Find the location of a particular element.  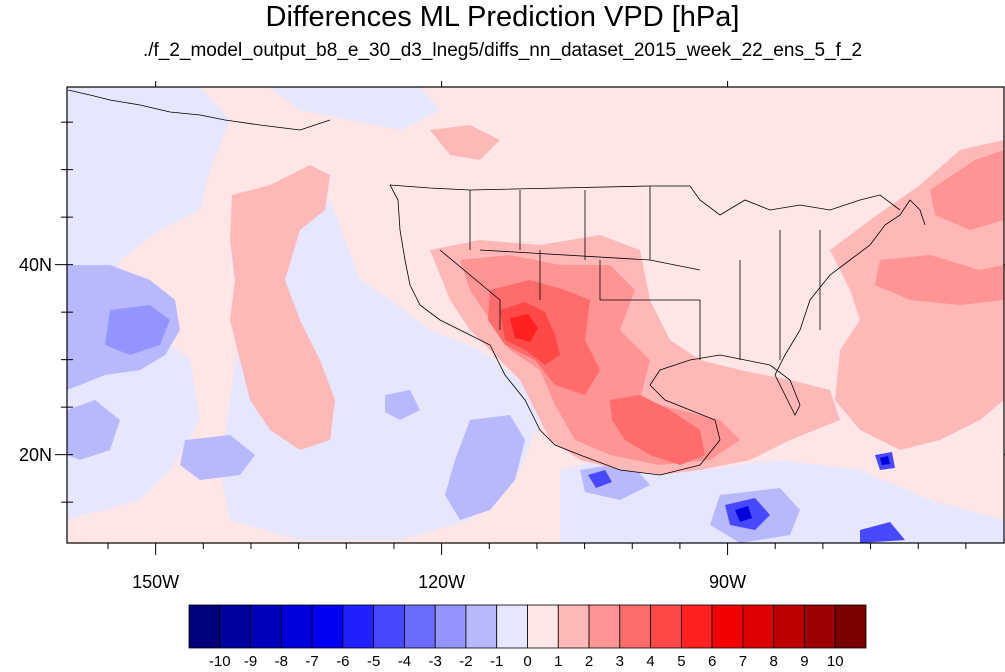

red-hot-mexico is located at coordinates (657, 430).